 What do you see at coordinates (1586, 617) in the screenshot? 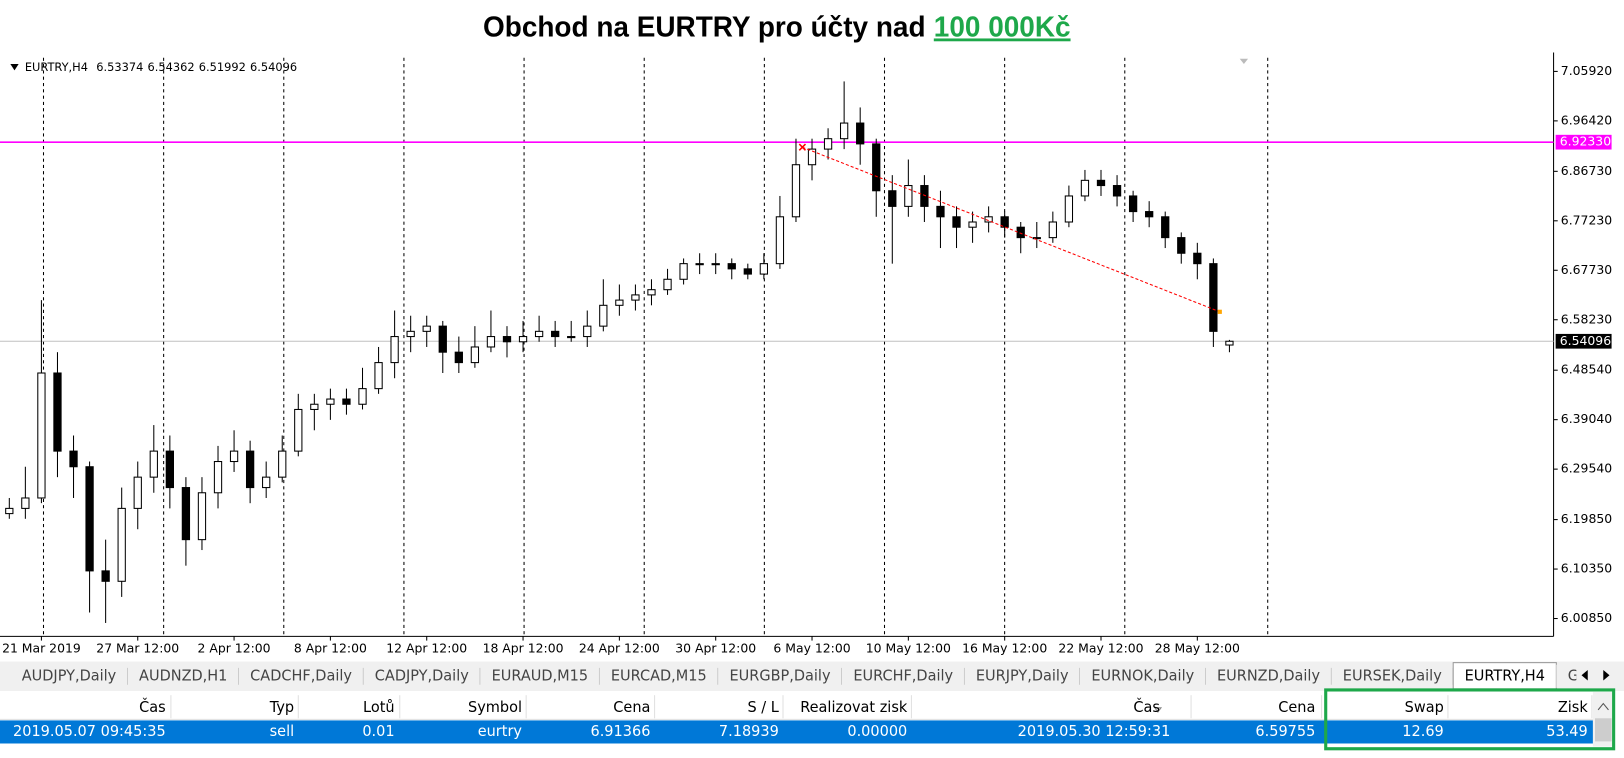
I see `y-tick-label: 6.00850` at bounding box center [1586, 617].